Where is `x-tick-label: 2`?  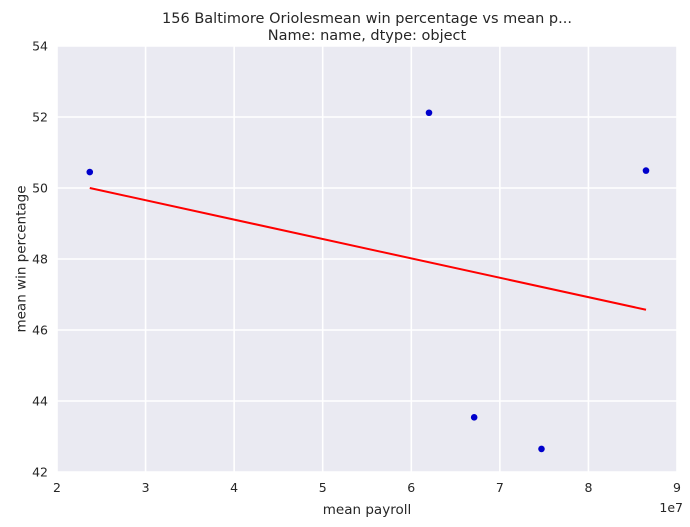
x-tick-label: 2 is located at coordinates (57, 487).